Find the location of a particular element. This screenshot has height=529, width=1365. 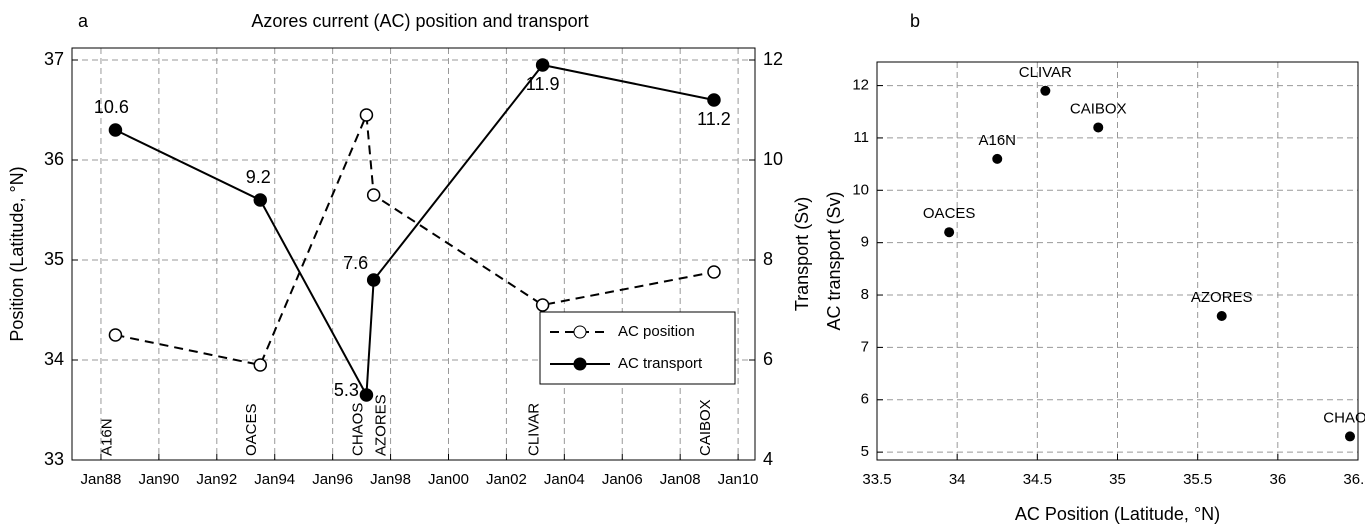

x-tick-label: Jan98 is located at coordinates (390, 479).